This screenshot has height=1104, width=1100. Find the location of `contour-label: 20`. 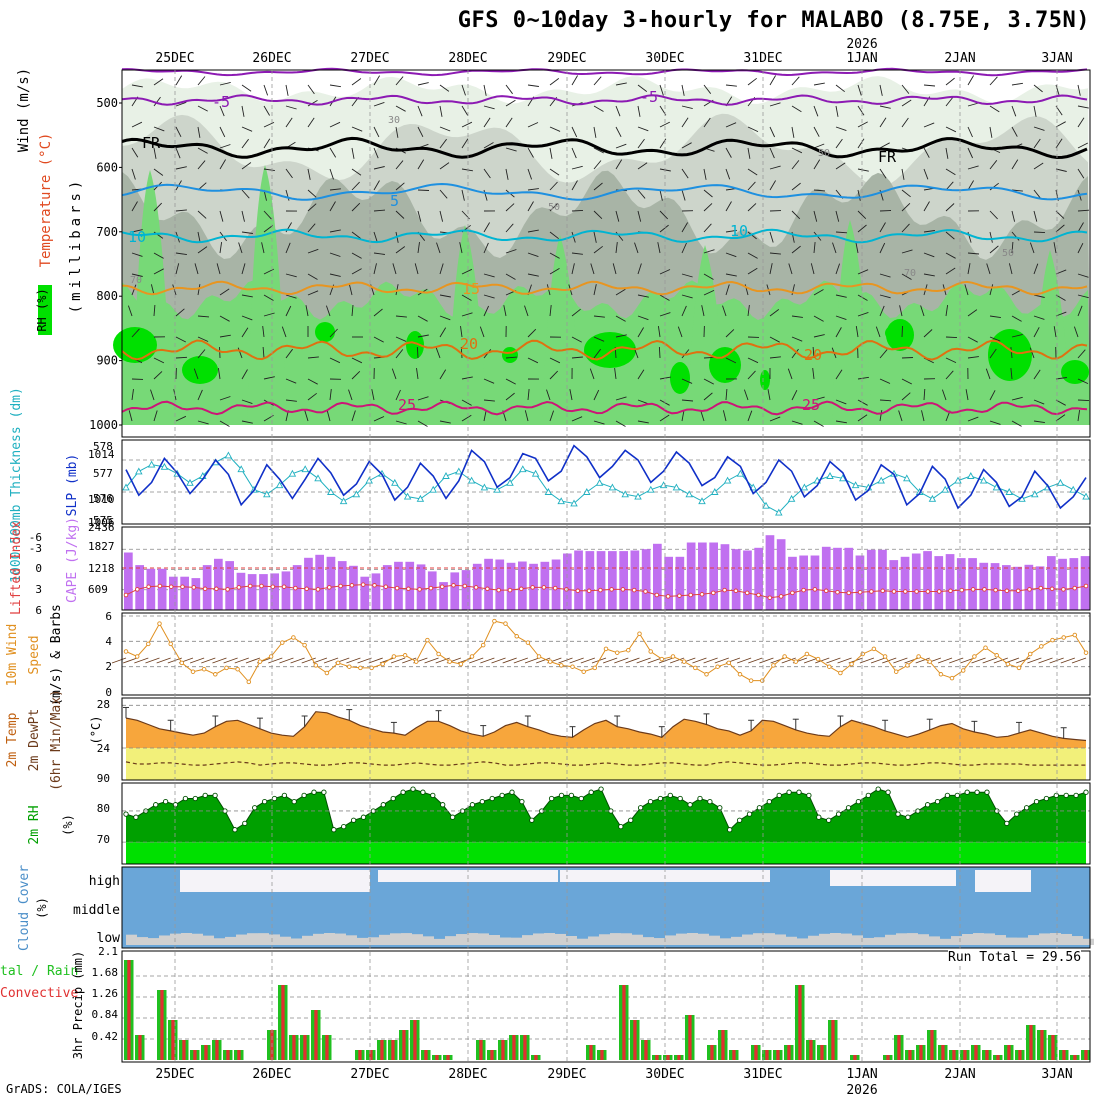

contour-label: 20 is located at coordinates (469, 344).